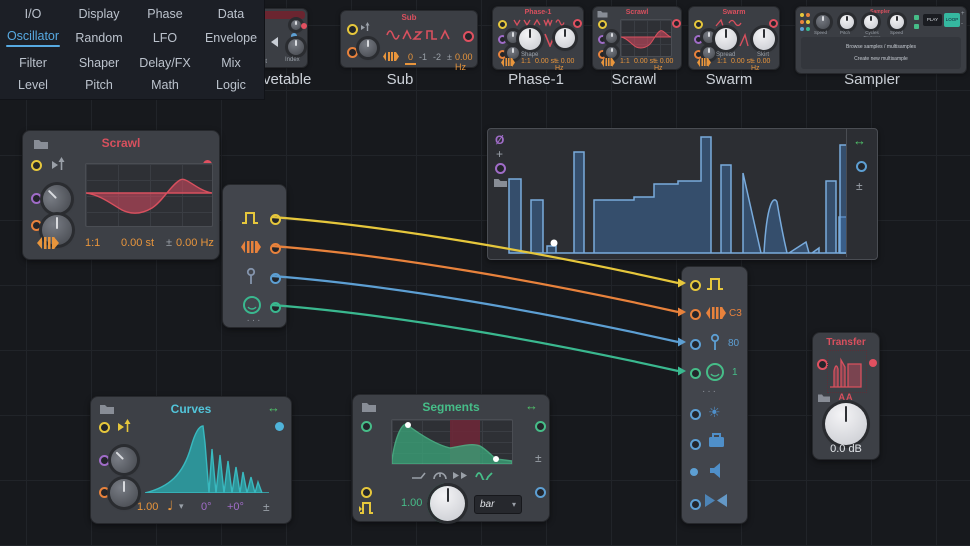 The image size is (970, 546). Describe the element at coordinates (664, 65) in the screenshot. I see `scrawl-palette-freq: ± 0.00 Hz` at that location.